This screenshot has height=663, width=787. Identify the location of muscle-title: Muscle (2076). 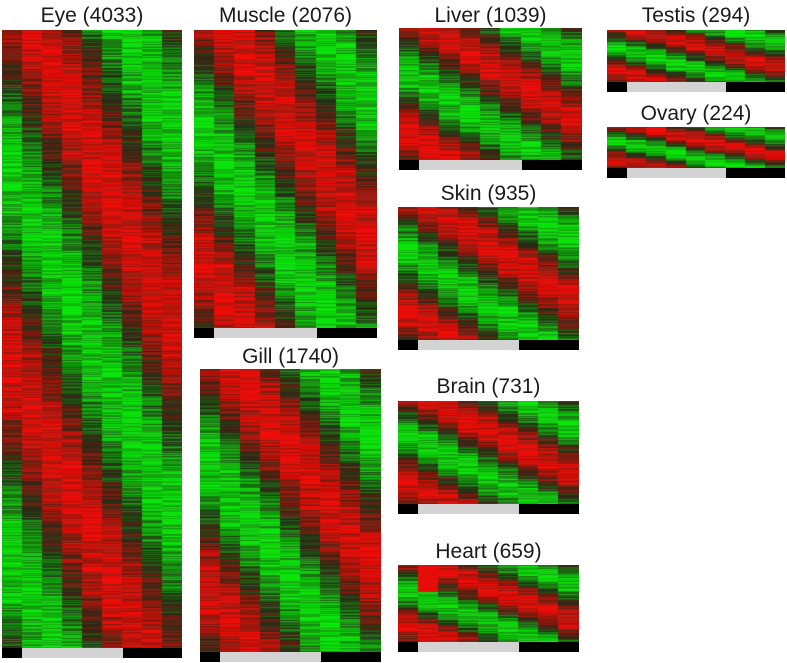
(285, 15).